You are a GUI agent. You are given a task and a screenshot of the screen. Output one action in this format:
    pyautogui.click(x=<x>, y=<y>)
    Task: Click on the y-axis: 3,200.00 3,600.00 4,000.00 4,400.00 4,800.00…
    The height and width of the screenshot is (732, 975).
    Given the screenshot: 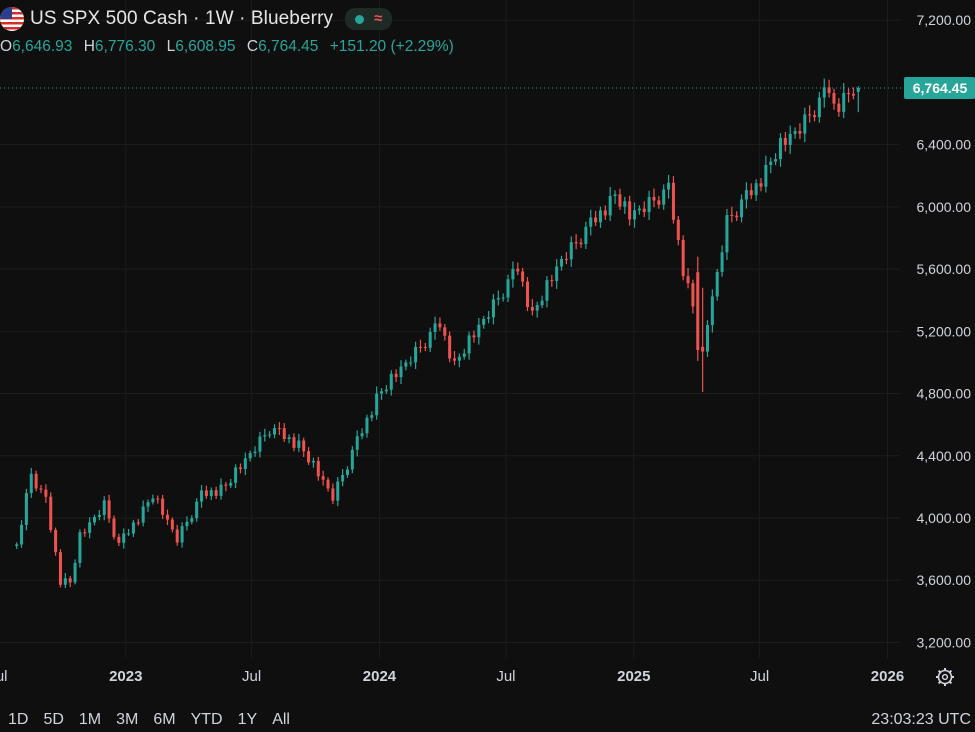 What is the action you would take?
    pyautogui.click(x=944, y=331)
    